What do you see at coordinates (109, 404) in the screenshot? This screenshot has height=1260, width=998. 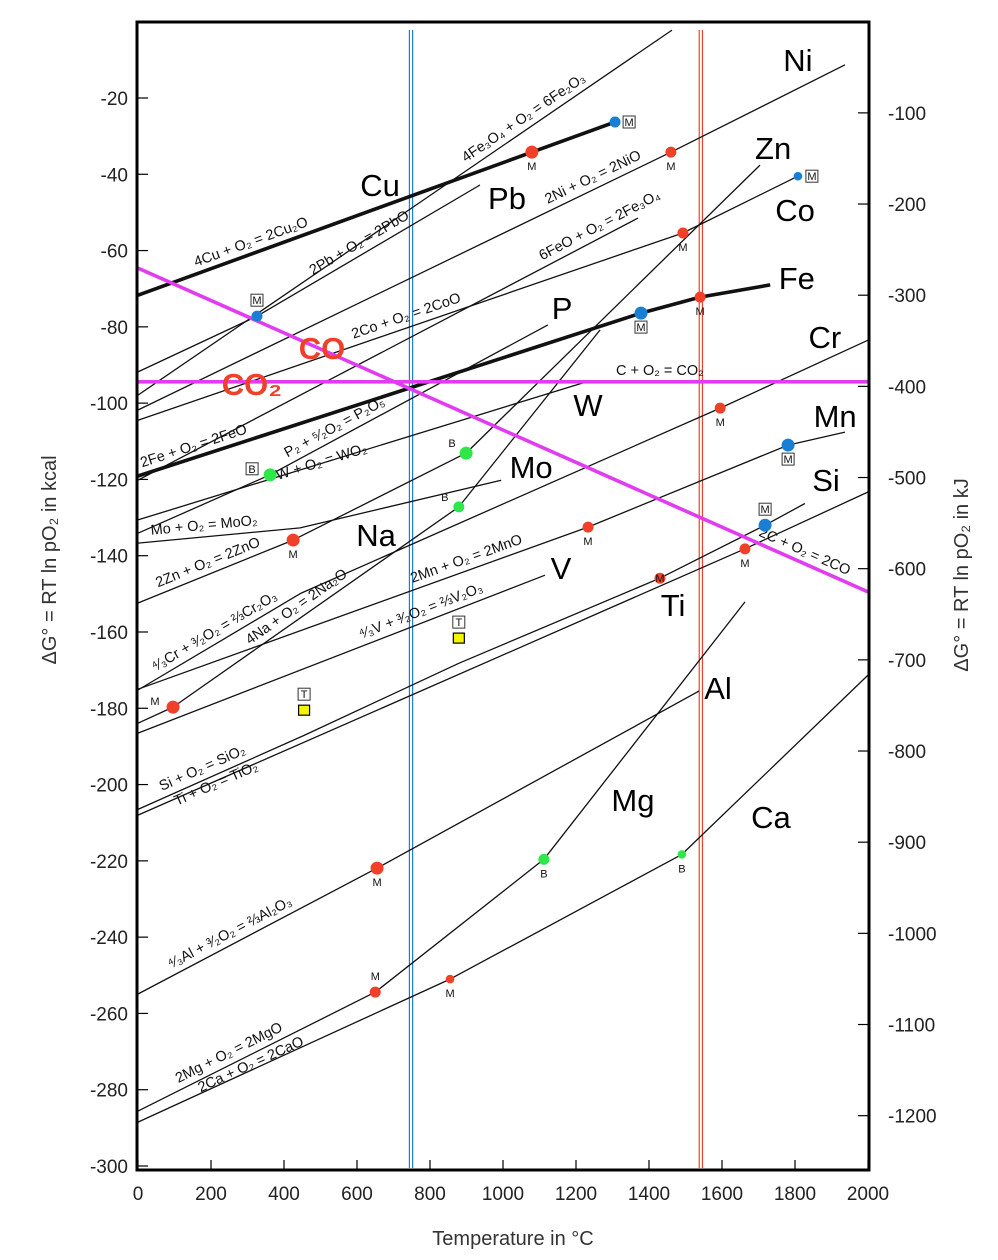 I see `y-tick-label: -100` at bounding box center [109, 404].